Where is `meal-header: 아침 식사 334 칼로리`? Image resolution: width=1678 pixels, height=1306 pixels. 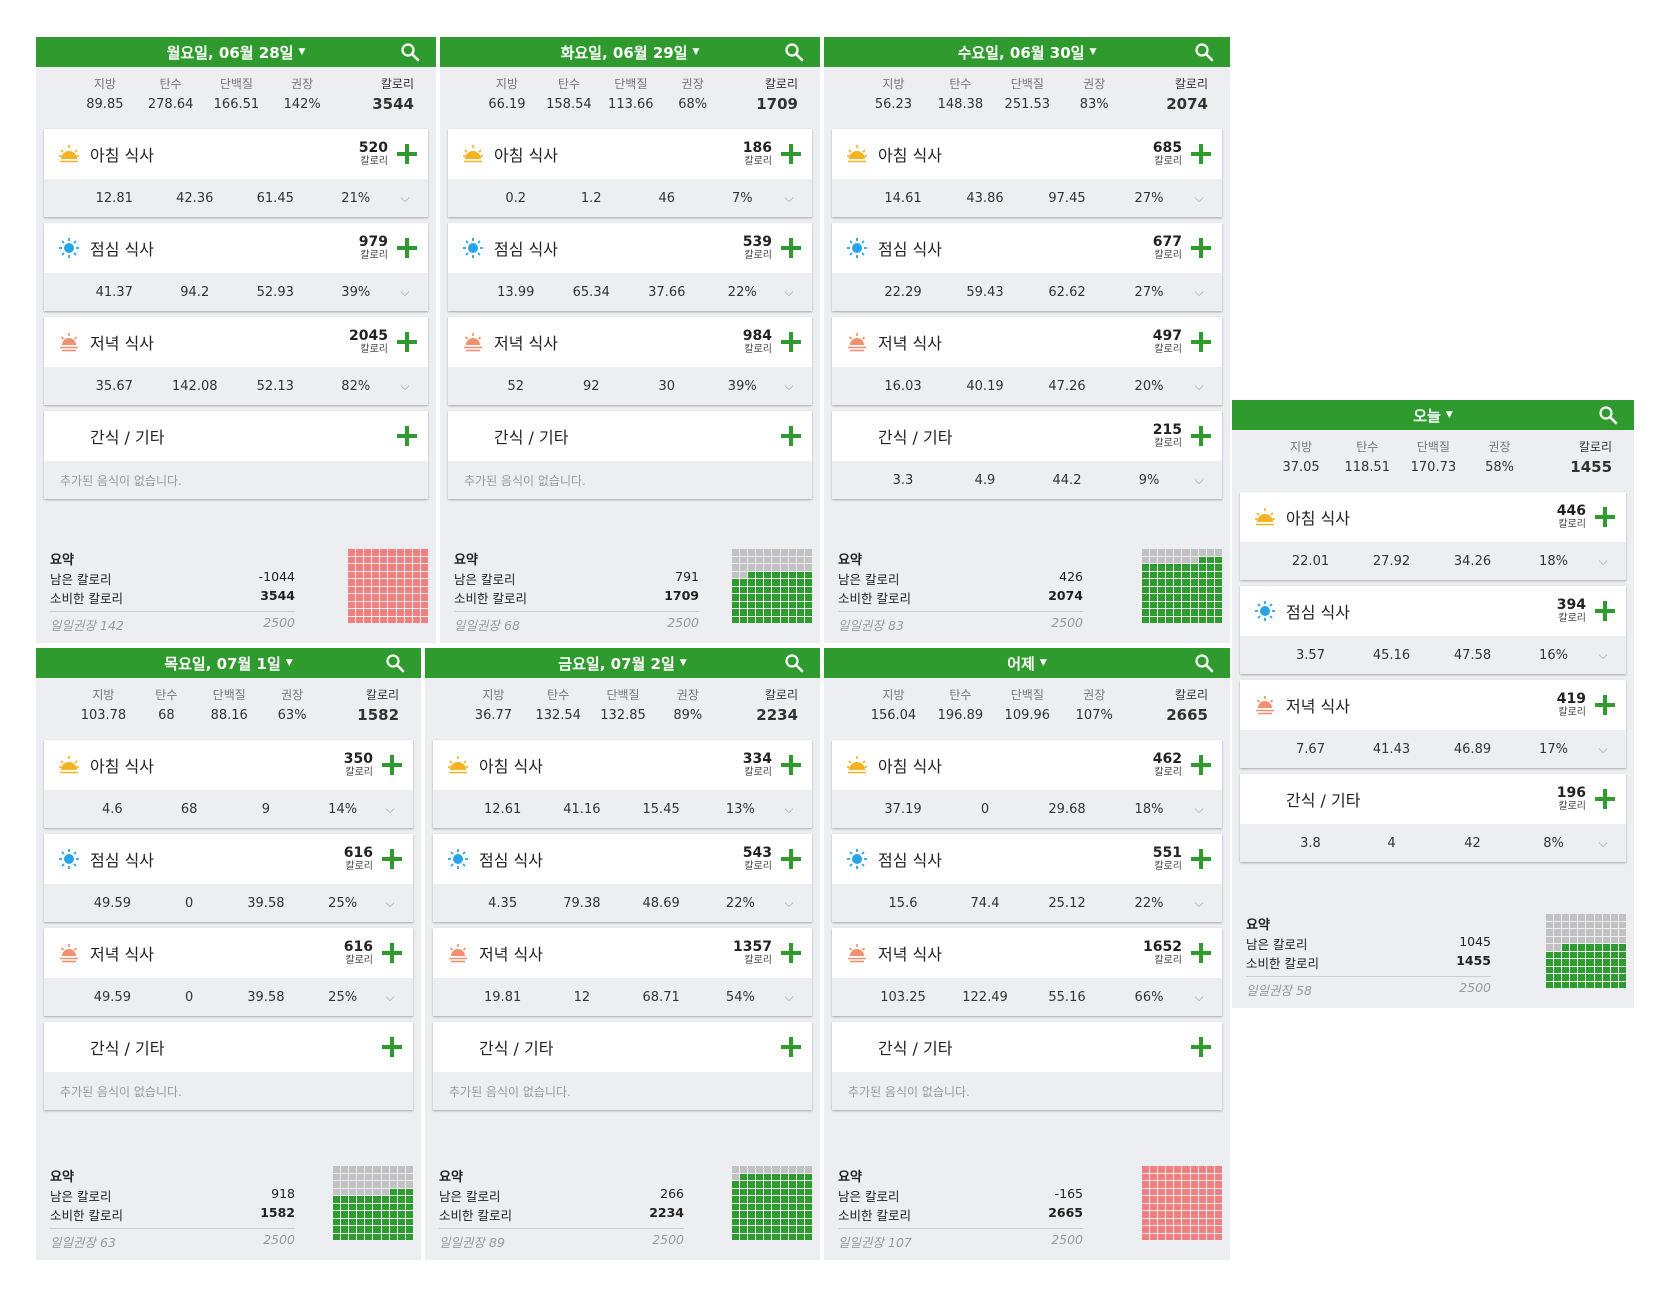 meal-header: 아침 식사 334 칼로리 is located at coordinates (622, 765).